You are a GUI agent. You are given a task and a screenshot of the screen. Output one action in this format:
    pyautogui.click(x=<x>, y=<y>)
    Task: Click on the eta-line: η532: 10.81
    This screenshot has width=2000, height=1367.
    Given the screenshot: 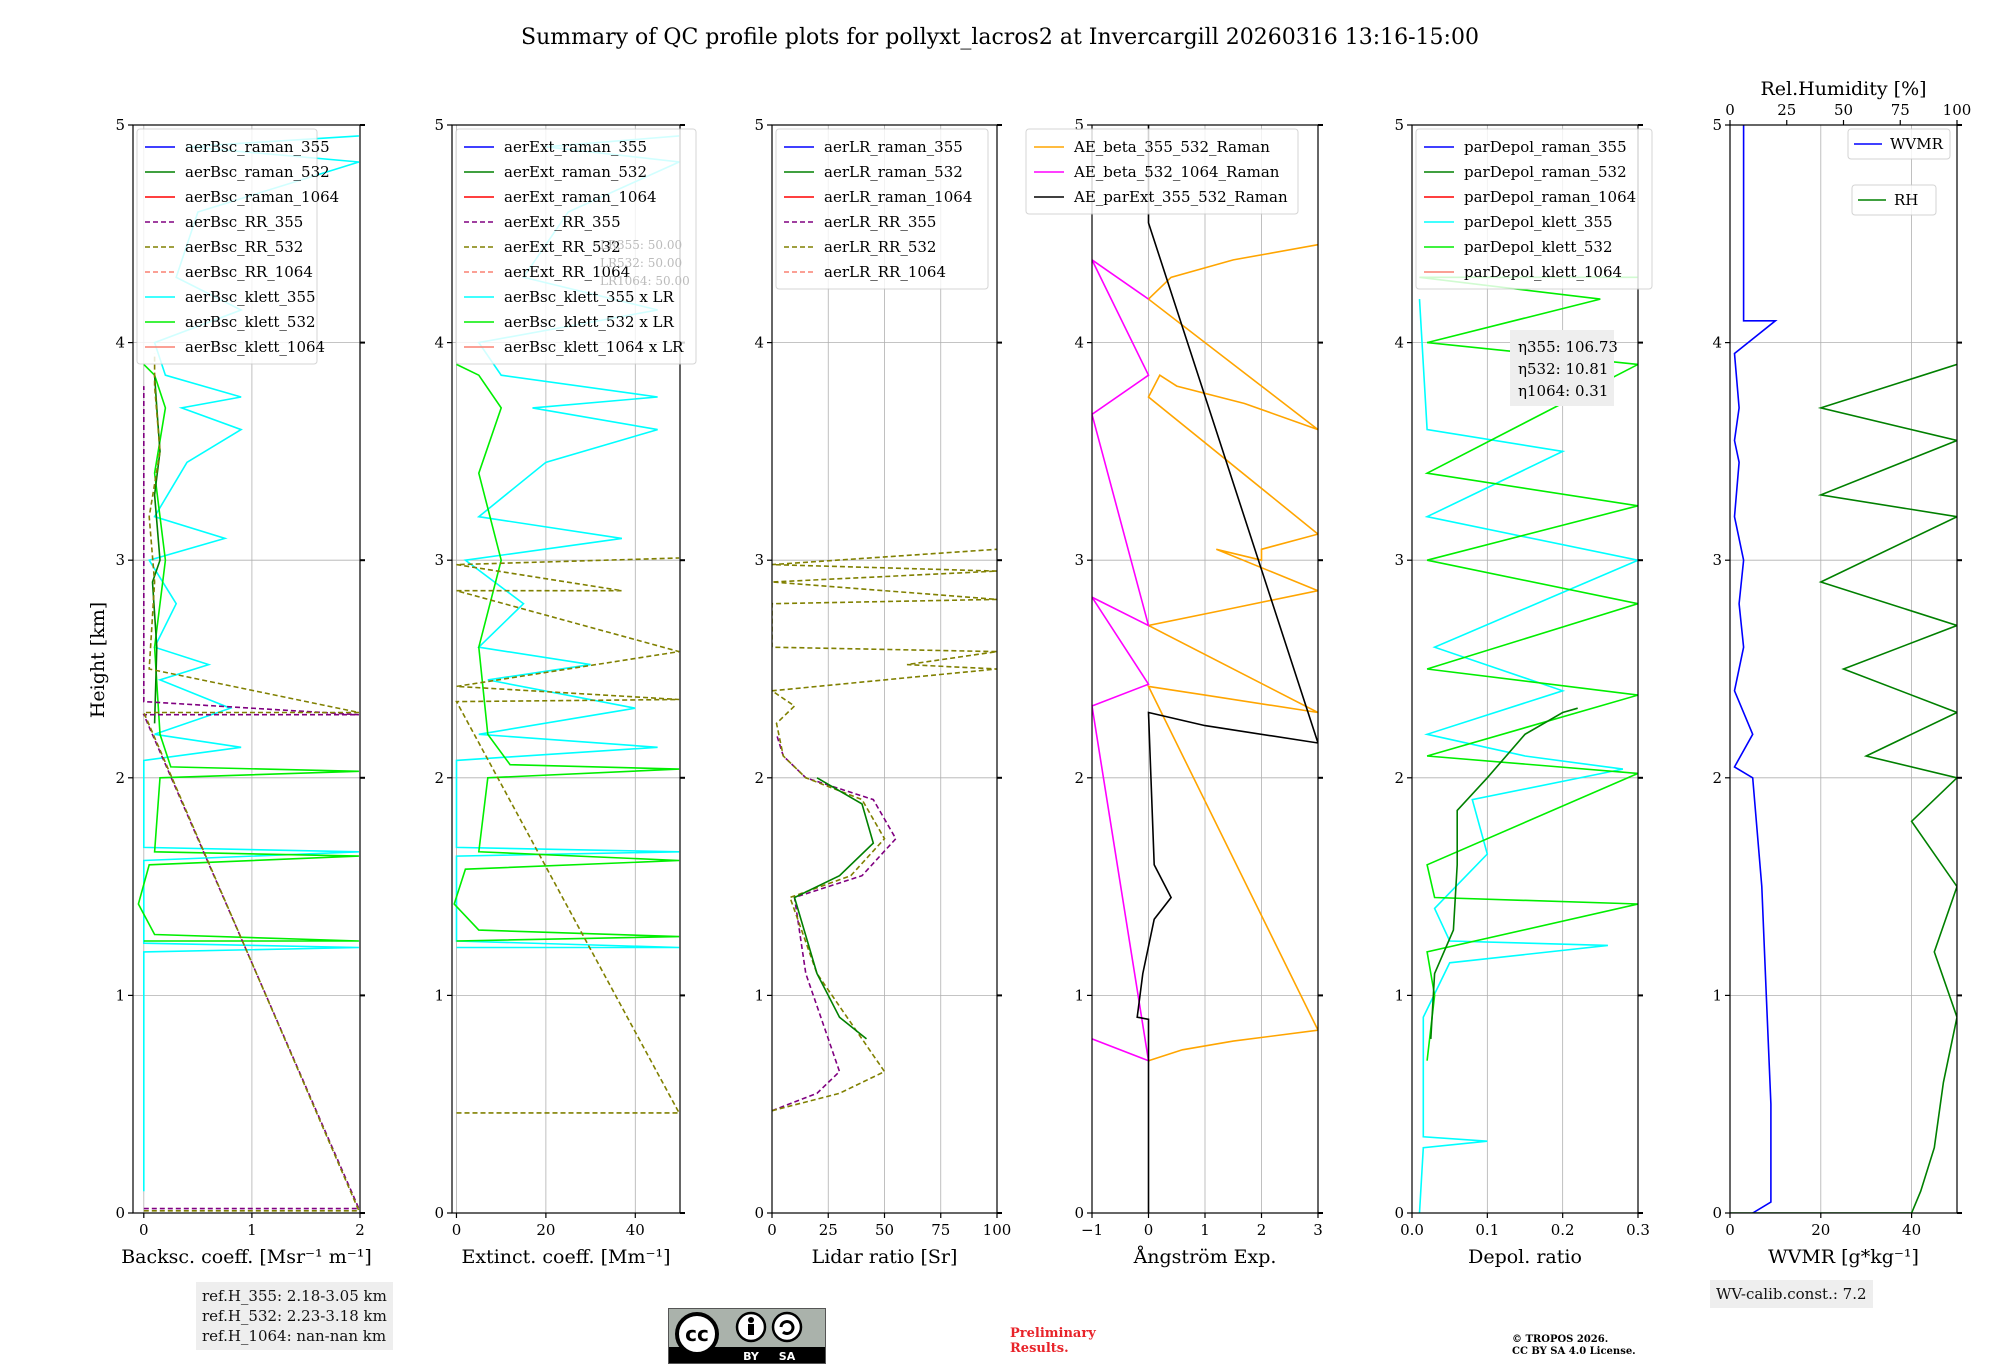 What is the action you would take?
    pyautogui.click(x=1563, y=369)
    